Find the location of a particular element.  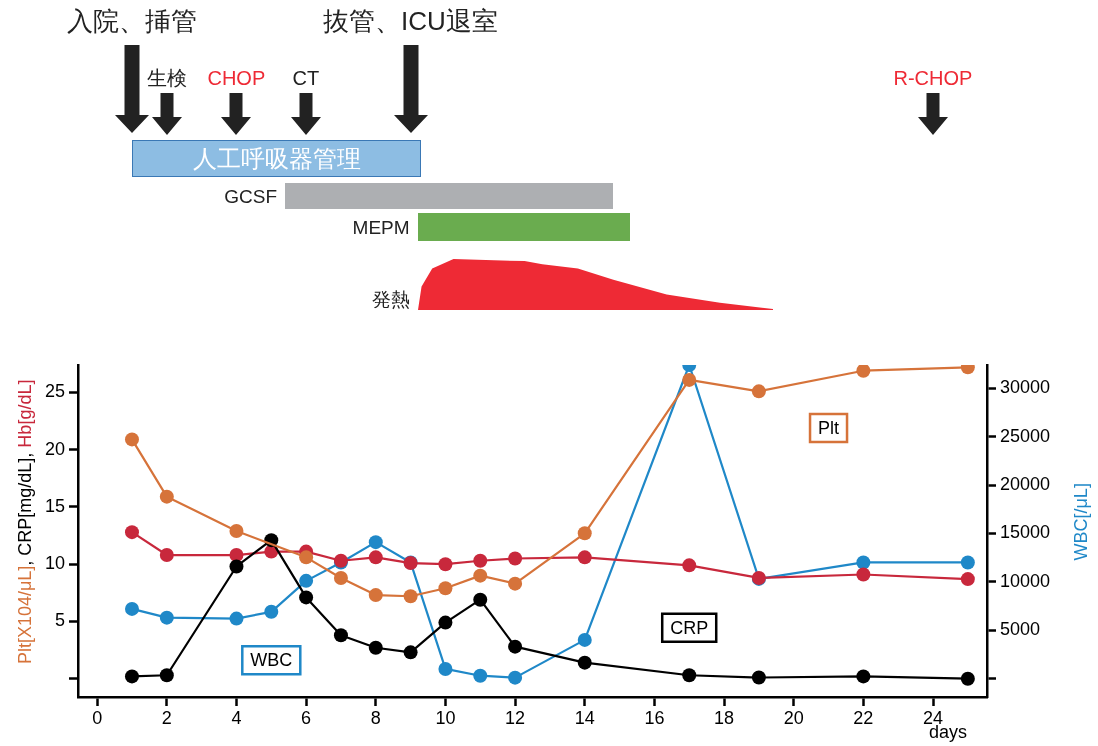

y2-tick-label: 30000 is located at coordinates (1025, 387).